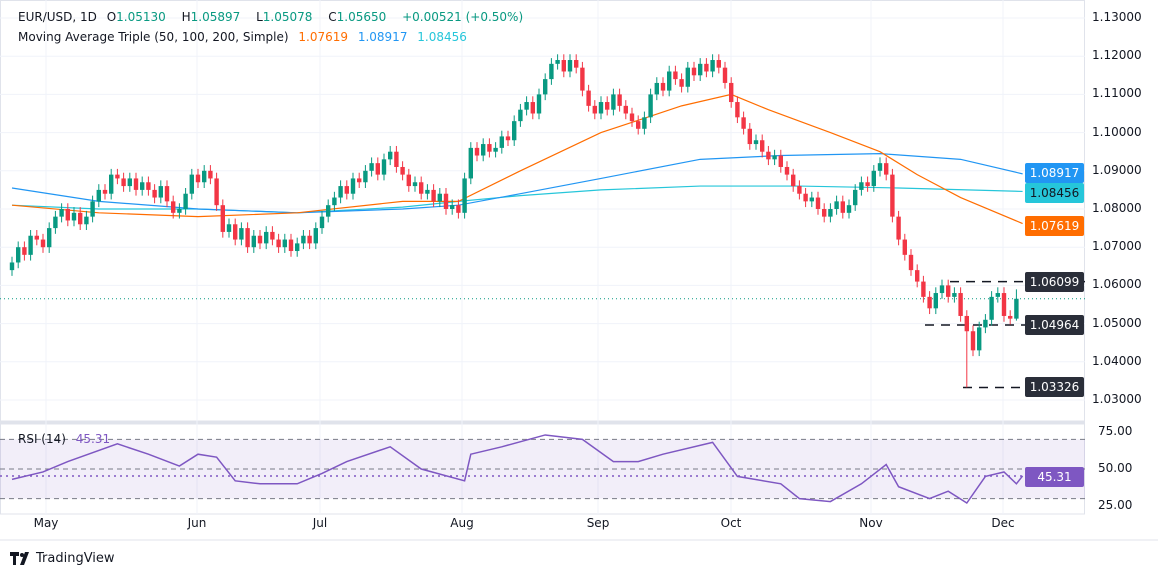  What do you see at coordinates (1054, 325) in the screenshot?
I see `level-mid-tag: 1.04964` at bounding box center [1054, 325].